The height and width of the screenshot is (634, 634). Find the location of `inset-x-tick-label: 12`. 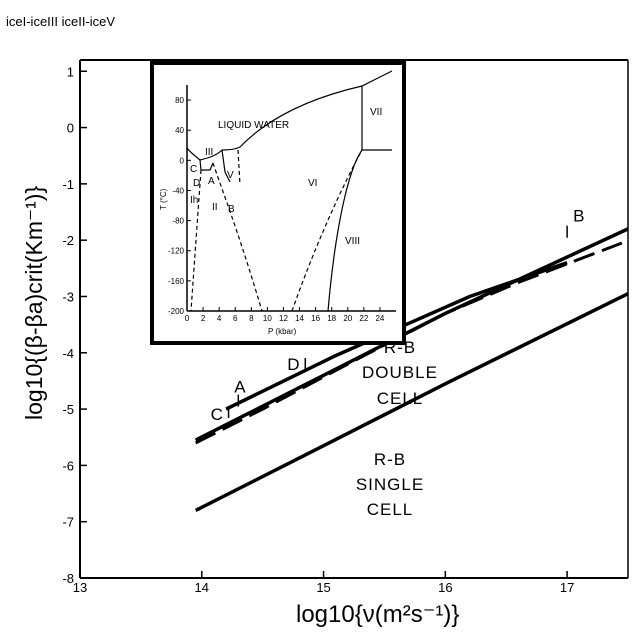

inset-x-tick-label: 12 is located at coordinates (283, 318).